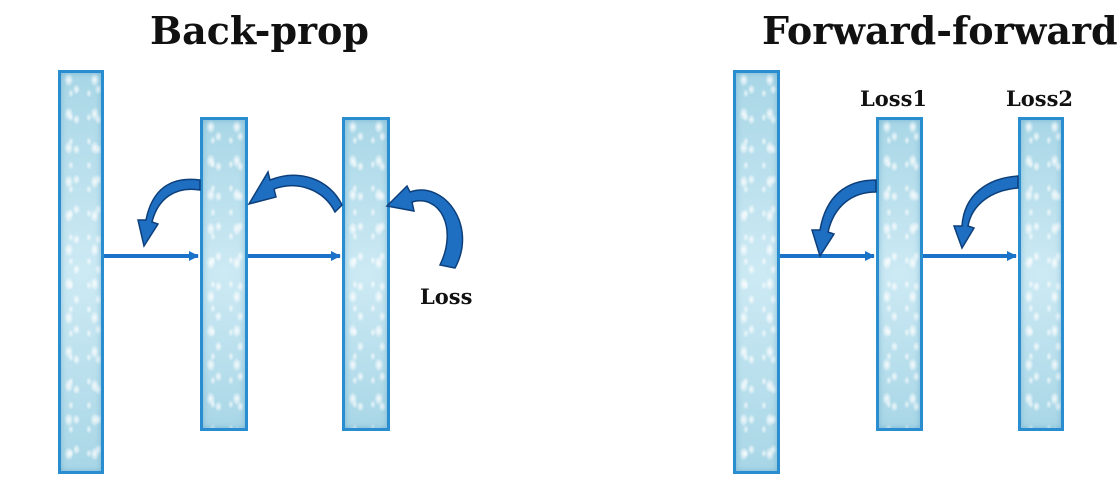 The width and height of the screenshot is (1118, 488). I want to click on backprop-loss-curved-arrow, so click(424, 226).